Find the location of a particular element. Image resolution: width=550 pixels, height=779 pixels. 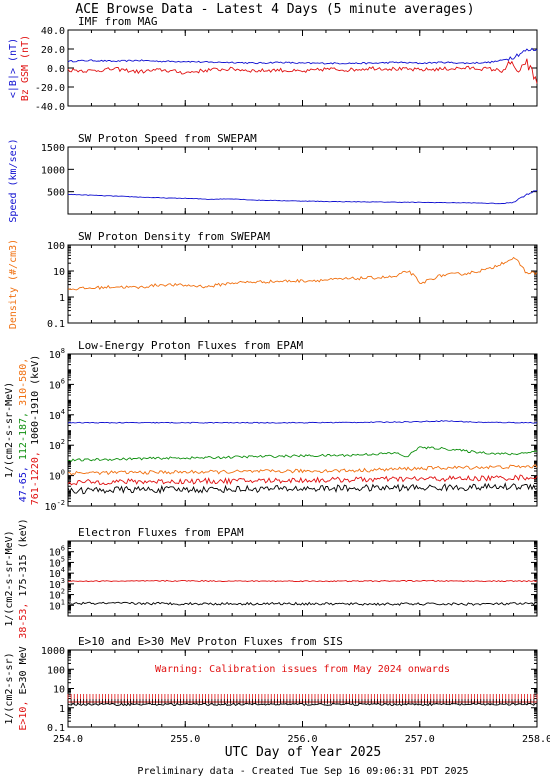

panel-title: IMF from MAG is located at coordinates (117, 21).